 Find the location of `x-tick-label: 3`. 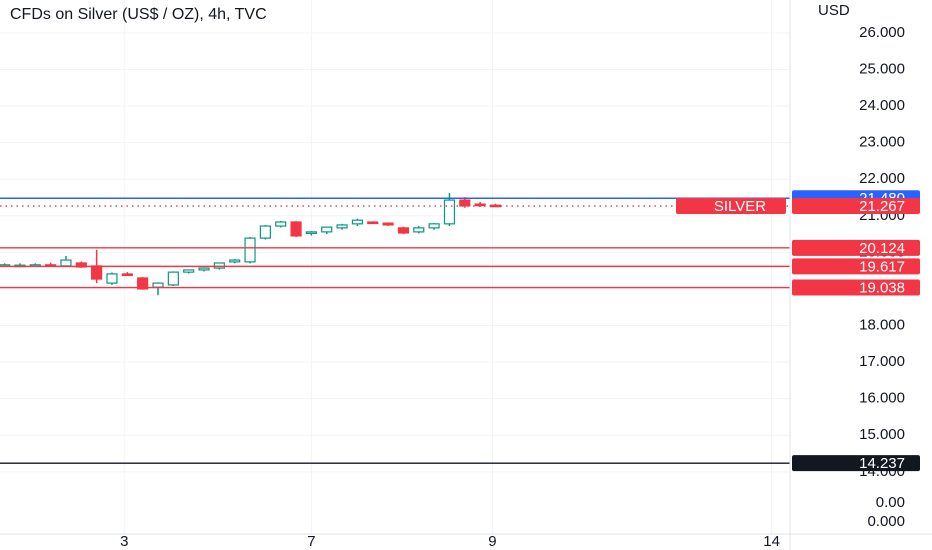

x-tick-label: 3 is located at coordinates (124, 541).